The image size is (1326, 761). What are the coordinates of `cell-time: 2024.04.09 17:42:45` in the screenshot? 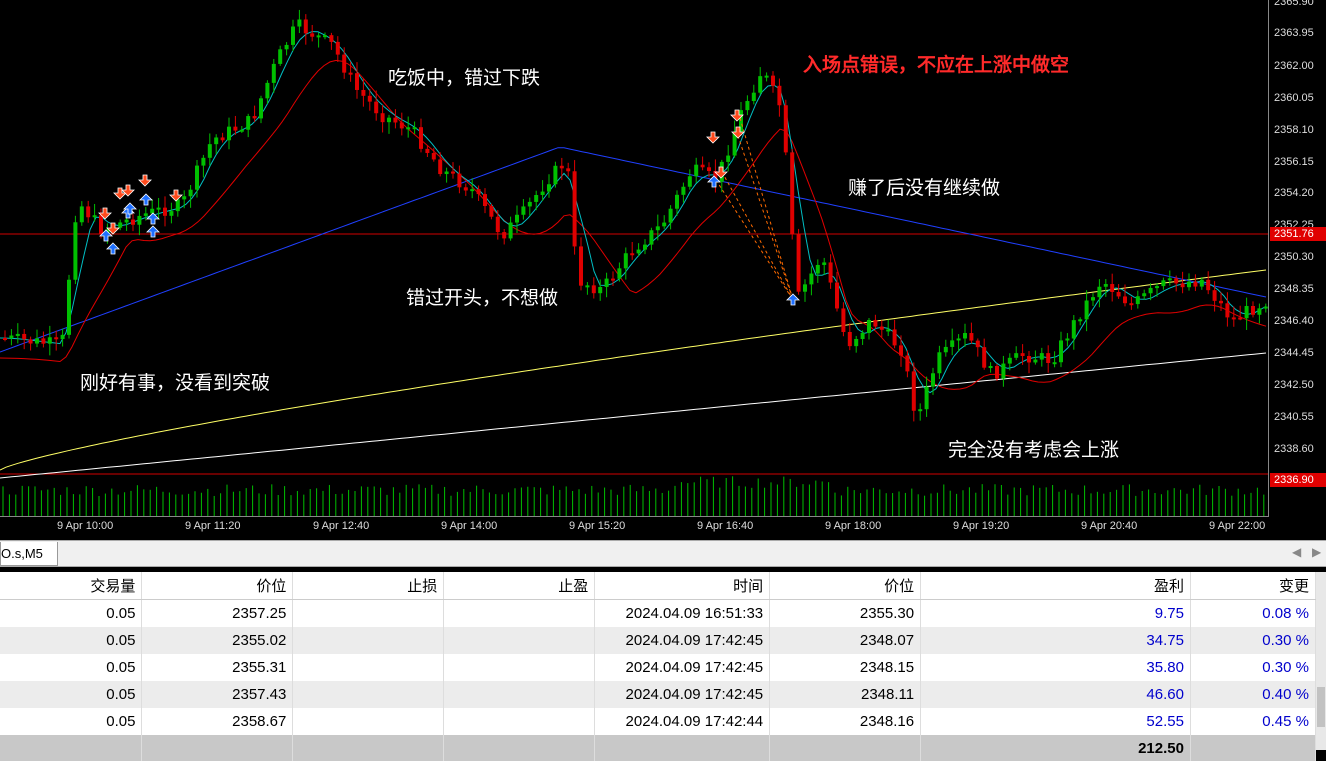 It's located at (682, 694).